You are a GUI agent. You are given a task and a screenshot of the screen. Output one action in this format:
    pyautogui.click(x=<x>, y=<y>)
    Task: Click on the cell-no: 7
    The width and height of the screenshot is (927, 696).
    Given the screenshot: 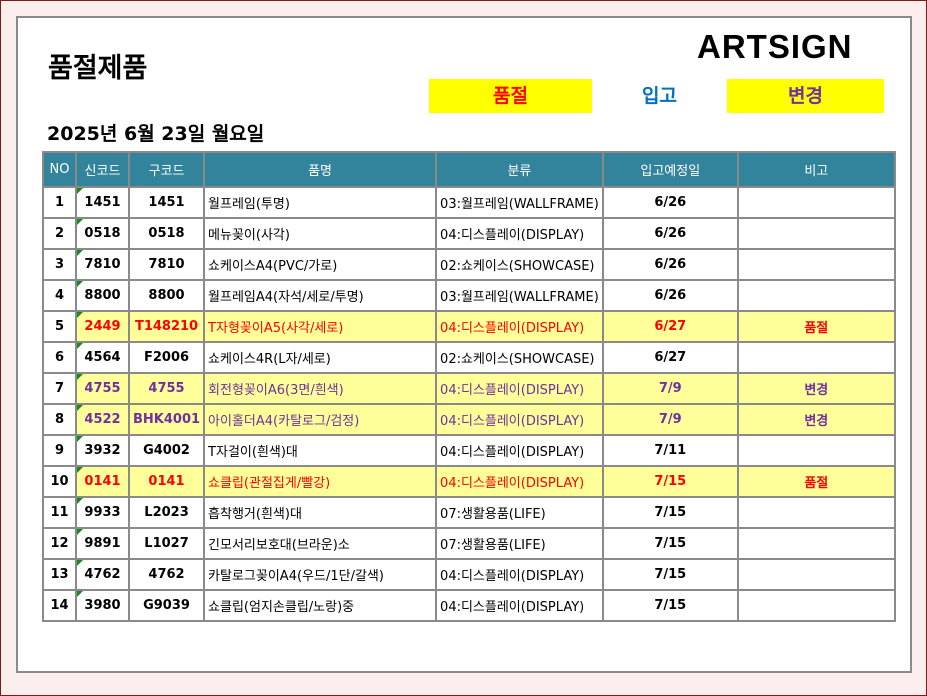 What is the action you would take?
    pyautogui.click(x=59, y=388)
    